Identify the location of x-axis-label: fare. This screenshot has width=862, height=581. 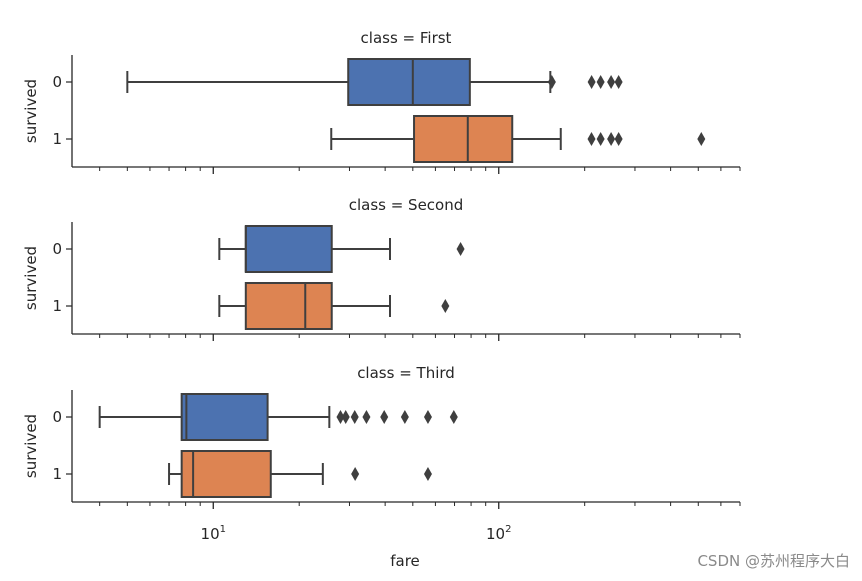
(405, 561).